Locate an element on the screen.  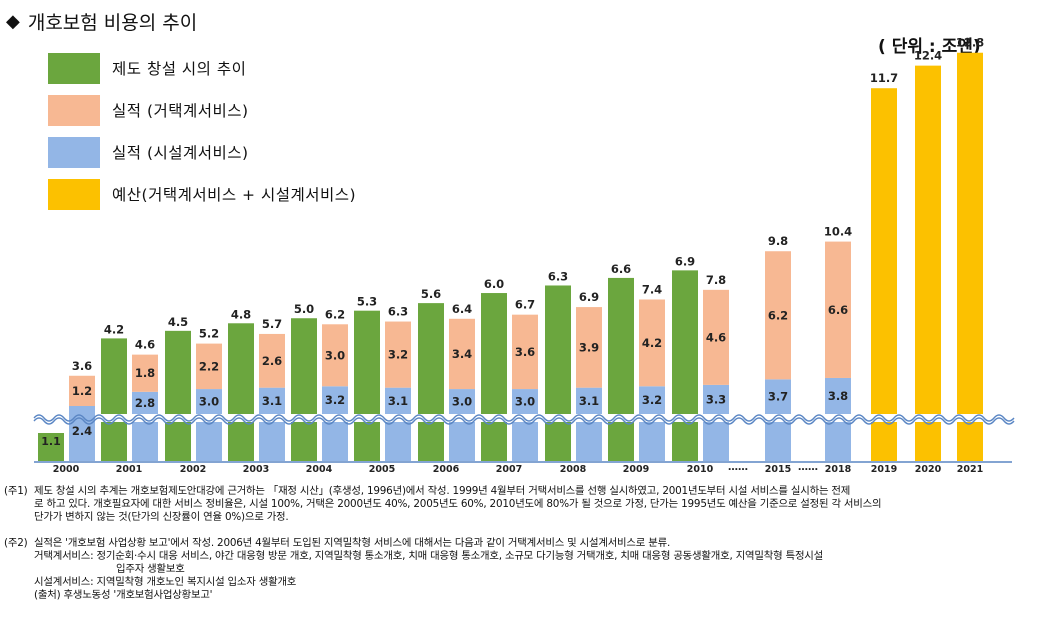
bar-budget is located at coordinates (928, 240).